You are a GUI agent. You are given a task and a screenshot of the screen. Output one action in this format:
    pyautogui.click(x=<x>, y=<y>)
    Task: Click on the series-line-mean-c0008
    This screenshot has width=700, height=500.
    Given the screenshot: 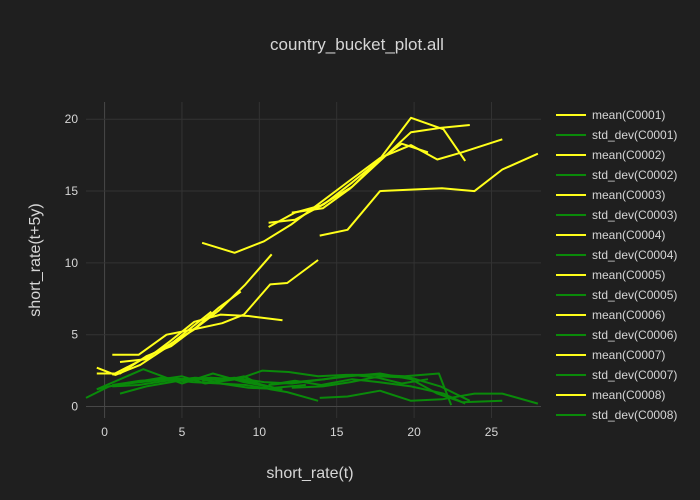 What is the action you would take?
    pyautogui.click(x=380, y=169)
    